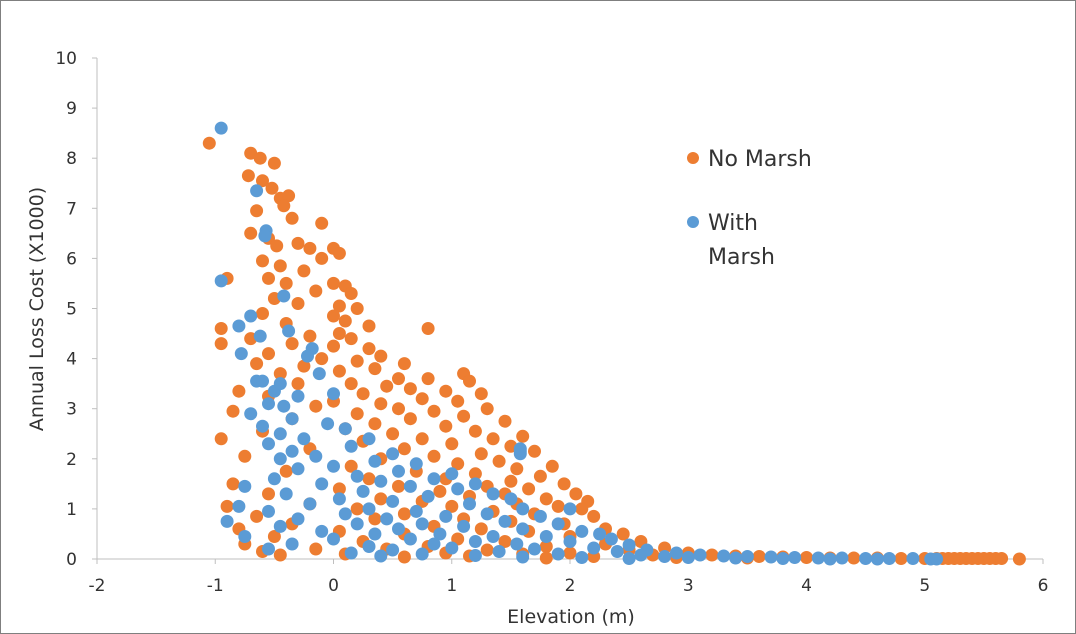  I want to click on y-tick-label: 1, so click(71, 510).